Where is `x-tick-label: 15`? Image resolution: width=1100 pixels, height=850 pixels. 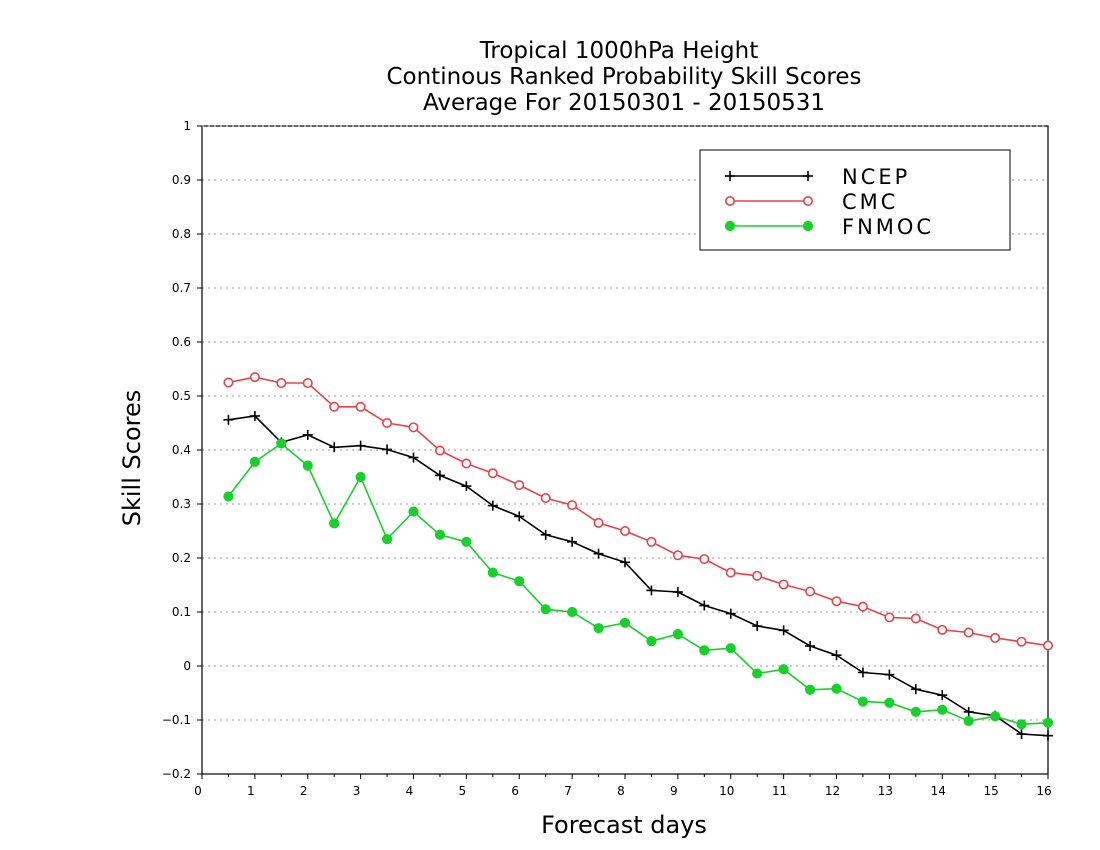 x-tick-label: 15 is located at coordinates (990, 791).